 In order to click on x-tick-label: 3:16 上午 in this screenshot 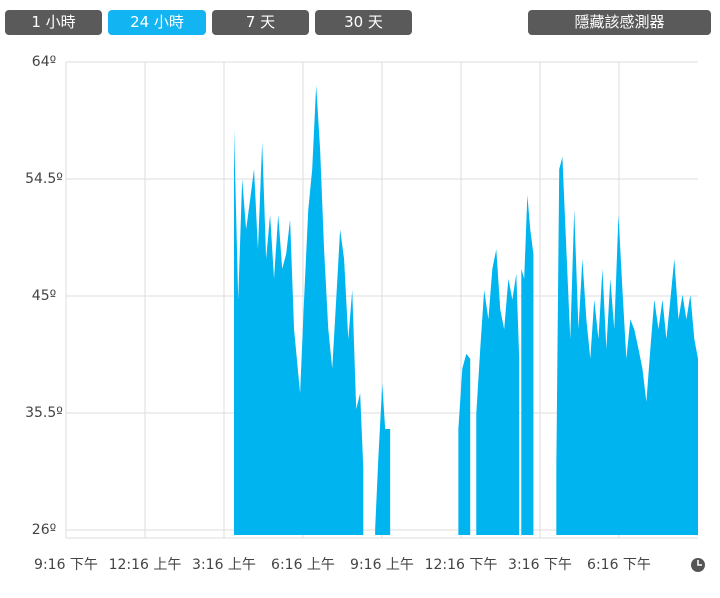, I will do `click(224, 565)`.